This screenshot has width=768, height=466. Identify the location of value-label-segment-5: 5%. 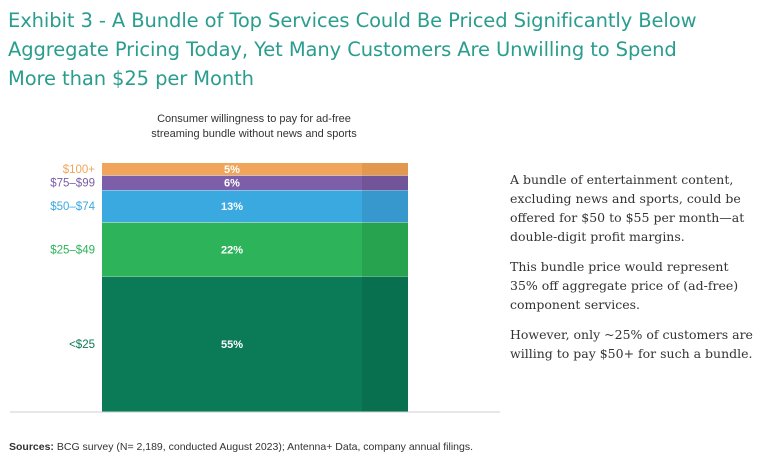
(232, 170).